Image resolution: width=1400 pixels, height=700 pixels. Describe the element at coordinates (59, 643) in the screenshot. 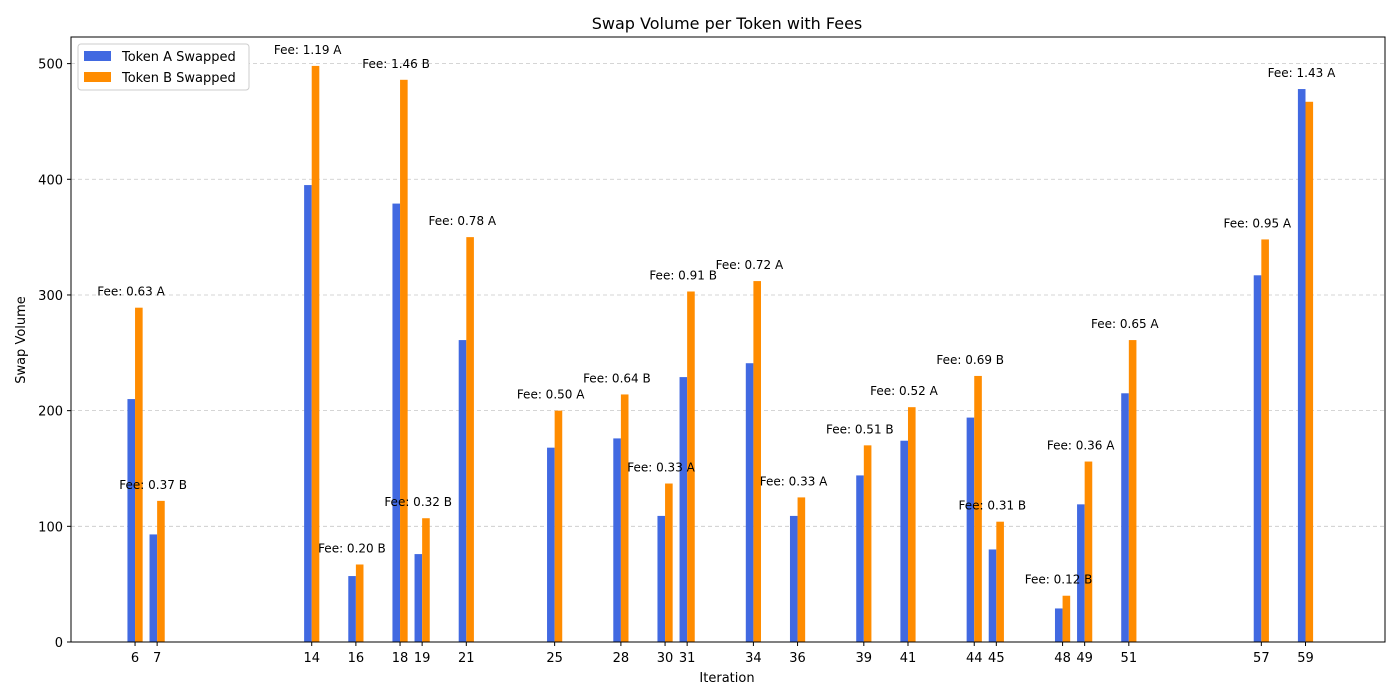

I see `y-tick-label: 0` at that location.